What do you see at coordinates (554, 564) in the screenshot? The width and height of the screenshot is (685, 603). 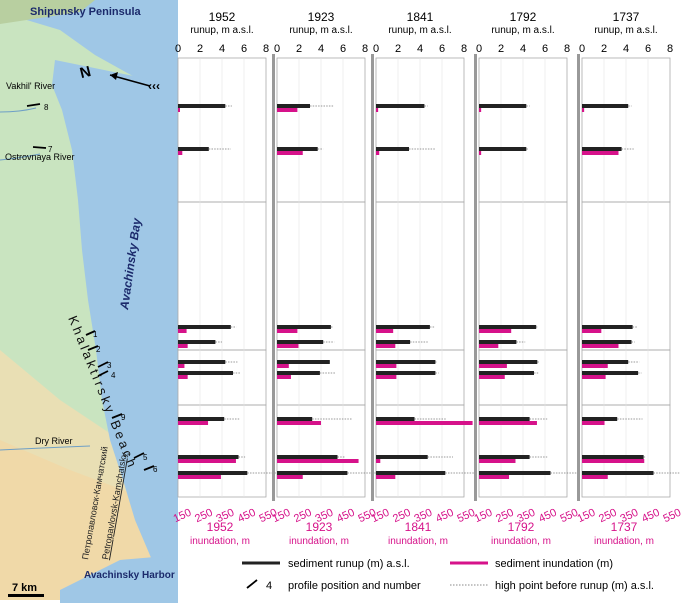 I see `legend-inundation: sediment inundation (m)` at bounding box center [554, 564].